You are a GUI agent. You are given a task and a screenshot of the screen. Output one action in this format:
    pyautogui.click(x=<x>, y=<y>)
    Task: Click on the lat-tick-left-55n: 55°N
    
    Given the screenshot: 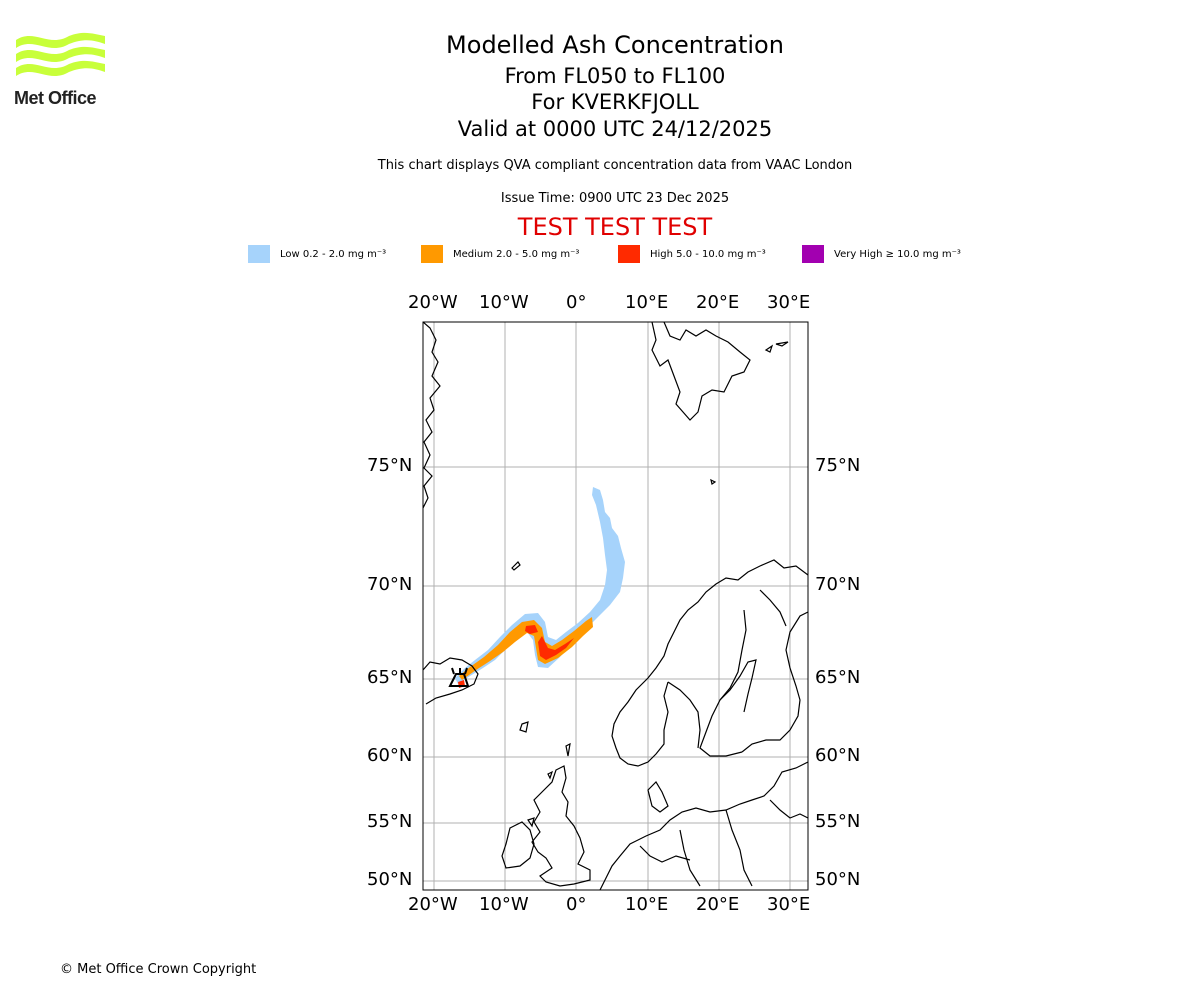 What is the action you would take?
    pyautogui.click(x=390, y=821)
    